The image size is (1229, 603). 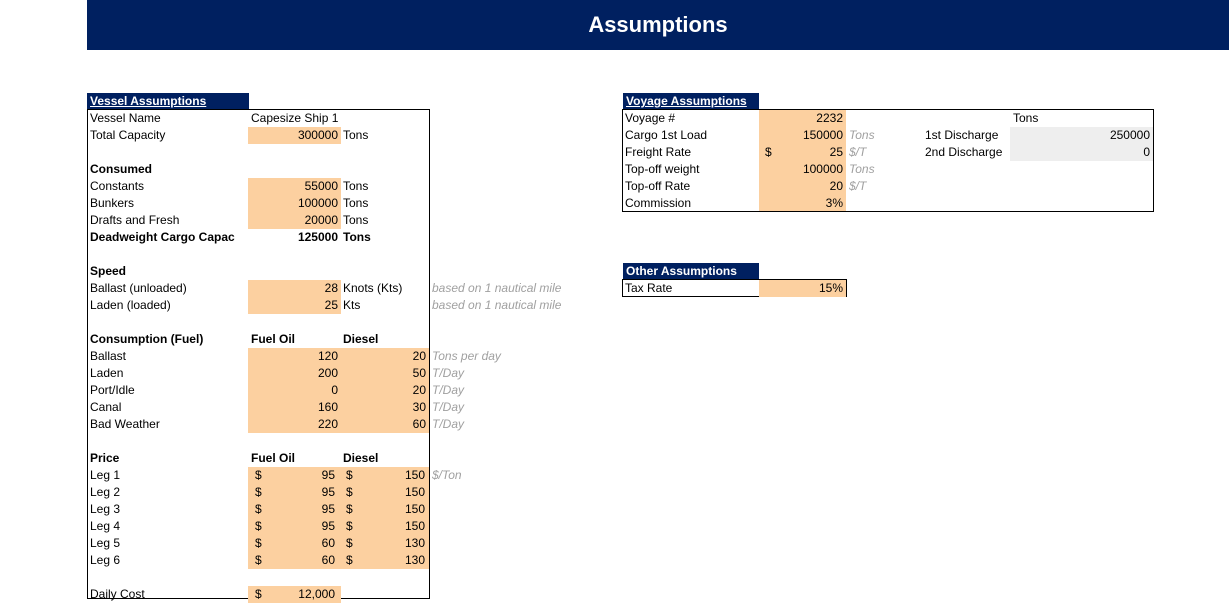 I want to click on voyage-assumptions-box, so click(x=888, y=160).